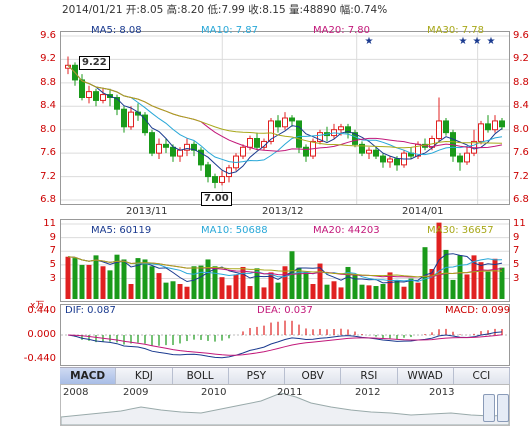 The width and height of the screenshot is (532, 428). Describe the element at coordinates (285, 345) in the screenshot. I see `dea-line` at that location.